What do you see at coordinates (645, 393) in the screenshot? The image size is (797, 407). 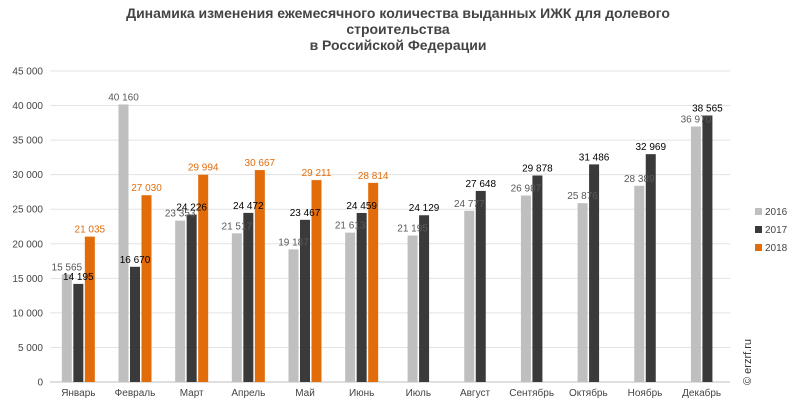 I see `x-tick-label: Ноябрь` at bounding box center [645, 393].